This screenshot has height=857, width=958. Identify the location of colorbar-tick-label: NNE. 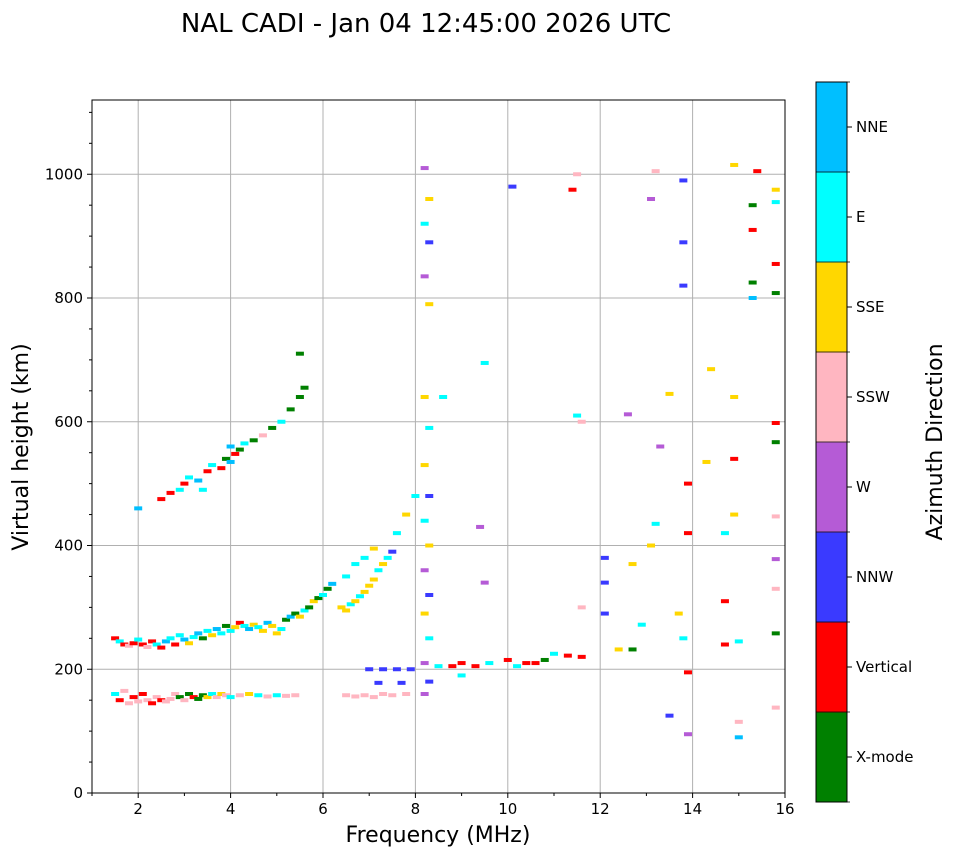
(872, 127).